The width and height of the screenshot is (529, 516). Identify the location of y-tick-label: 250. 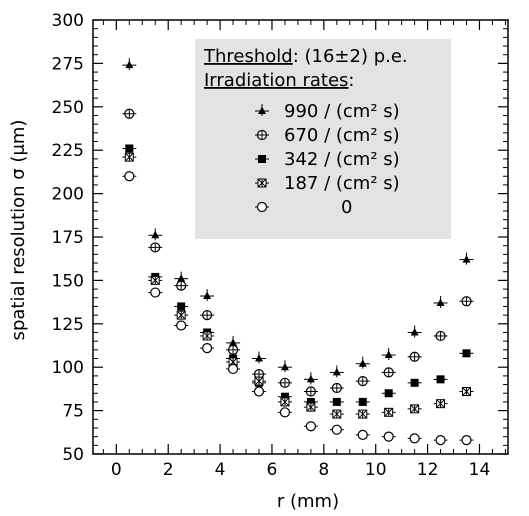
(68, 108).